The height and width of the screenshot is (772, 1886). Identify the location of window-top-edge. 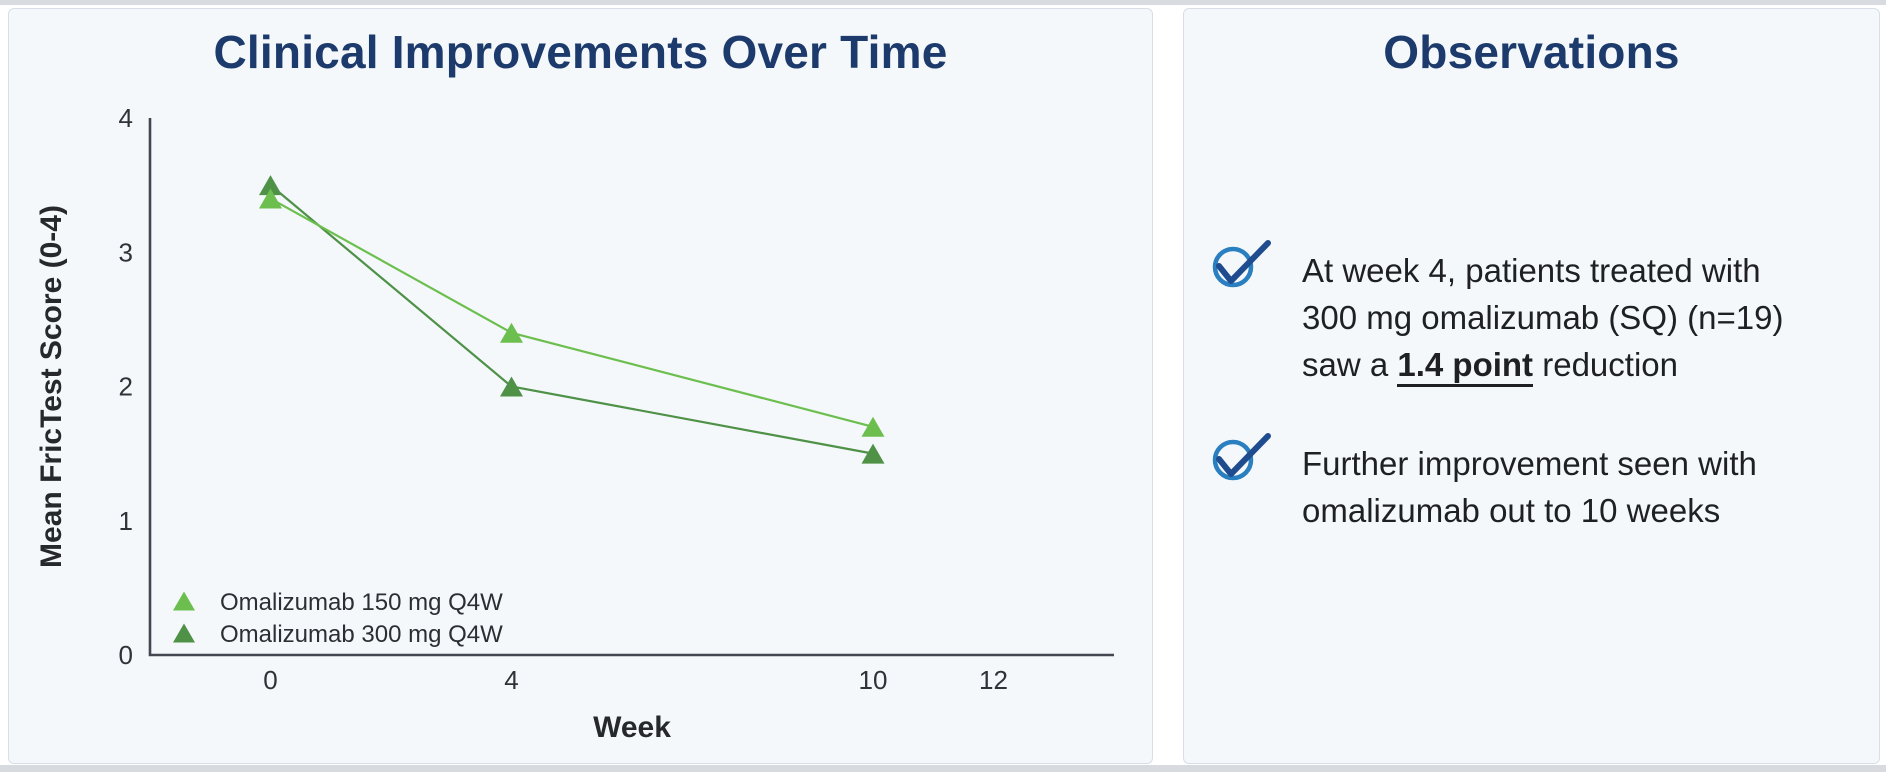
(943, 2).